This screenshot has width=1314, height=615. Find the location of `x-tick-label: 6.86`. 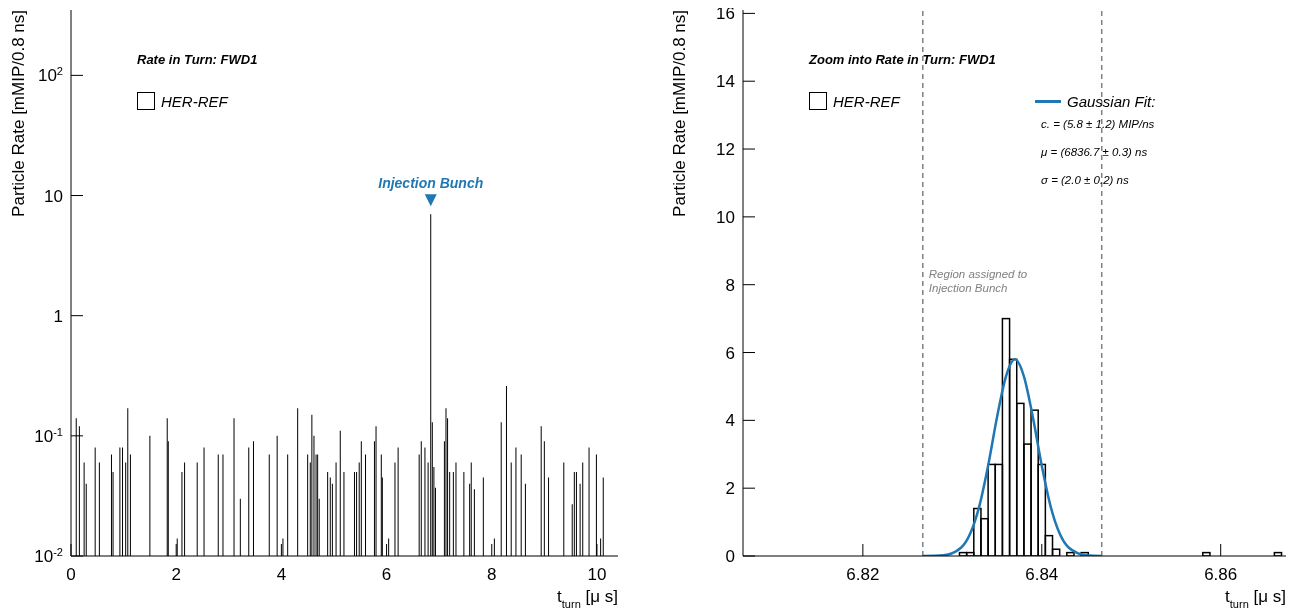

x-tick-label: 6.86 is located at coordinates (1221, 574).